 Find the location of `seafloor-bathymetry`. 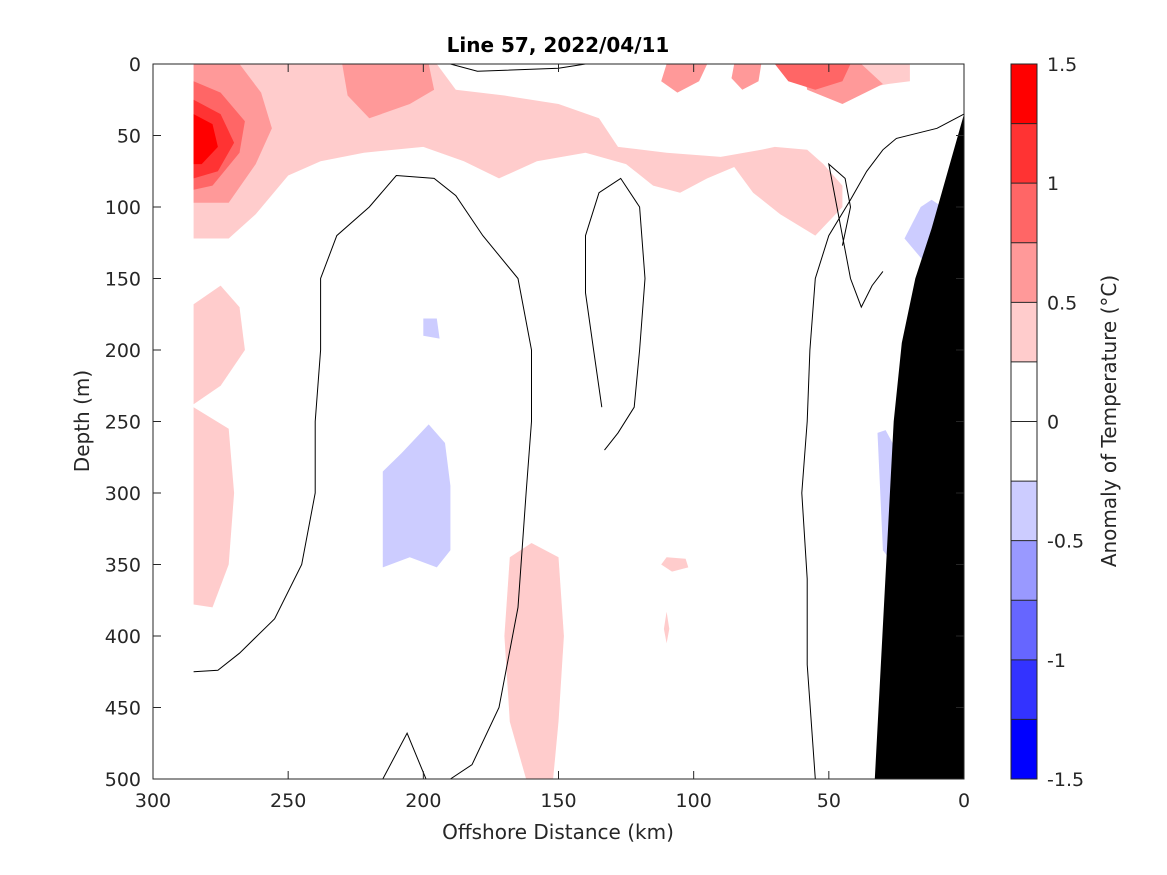

seafloor-bathymetry is located at coordinates (919, 446).